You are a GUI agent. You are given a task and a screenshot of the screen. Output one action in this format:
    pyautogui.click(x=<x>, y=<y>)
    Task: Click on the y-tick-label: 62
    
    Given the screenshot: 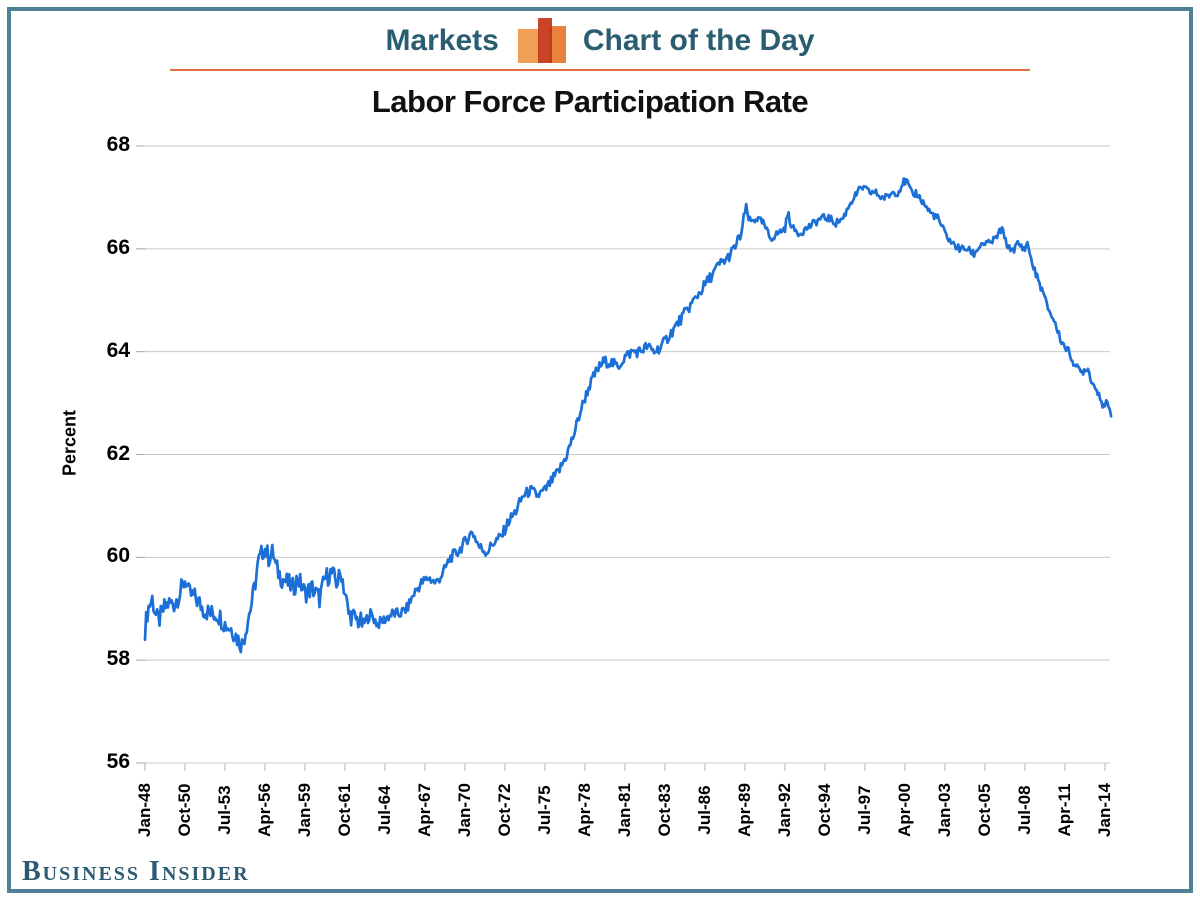 What is the action you would take?
    pyautogui.click(x=118, y=453)
    